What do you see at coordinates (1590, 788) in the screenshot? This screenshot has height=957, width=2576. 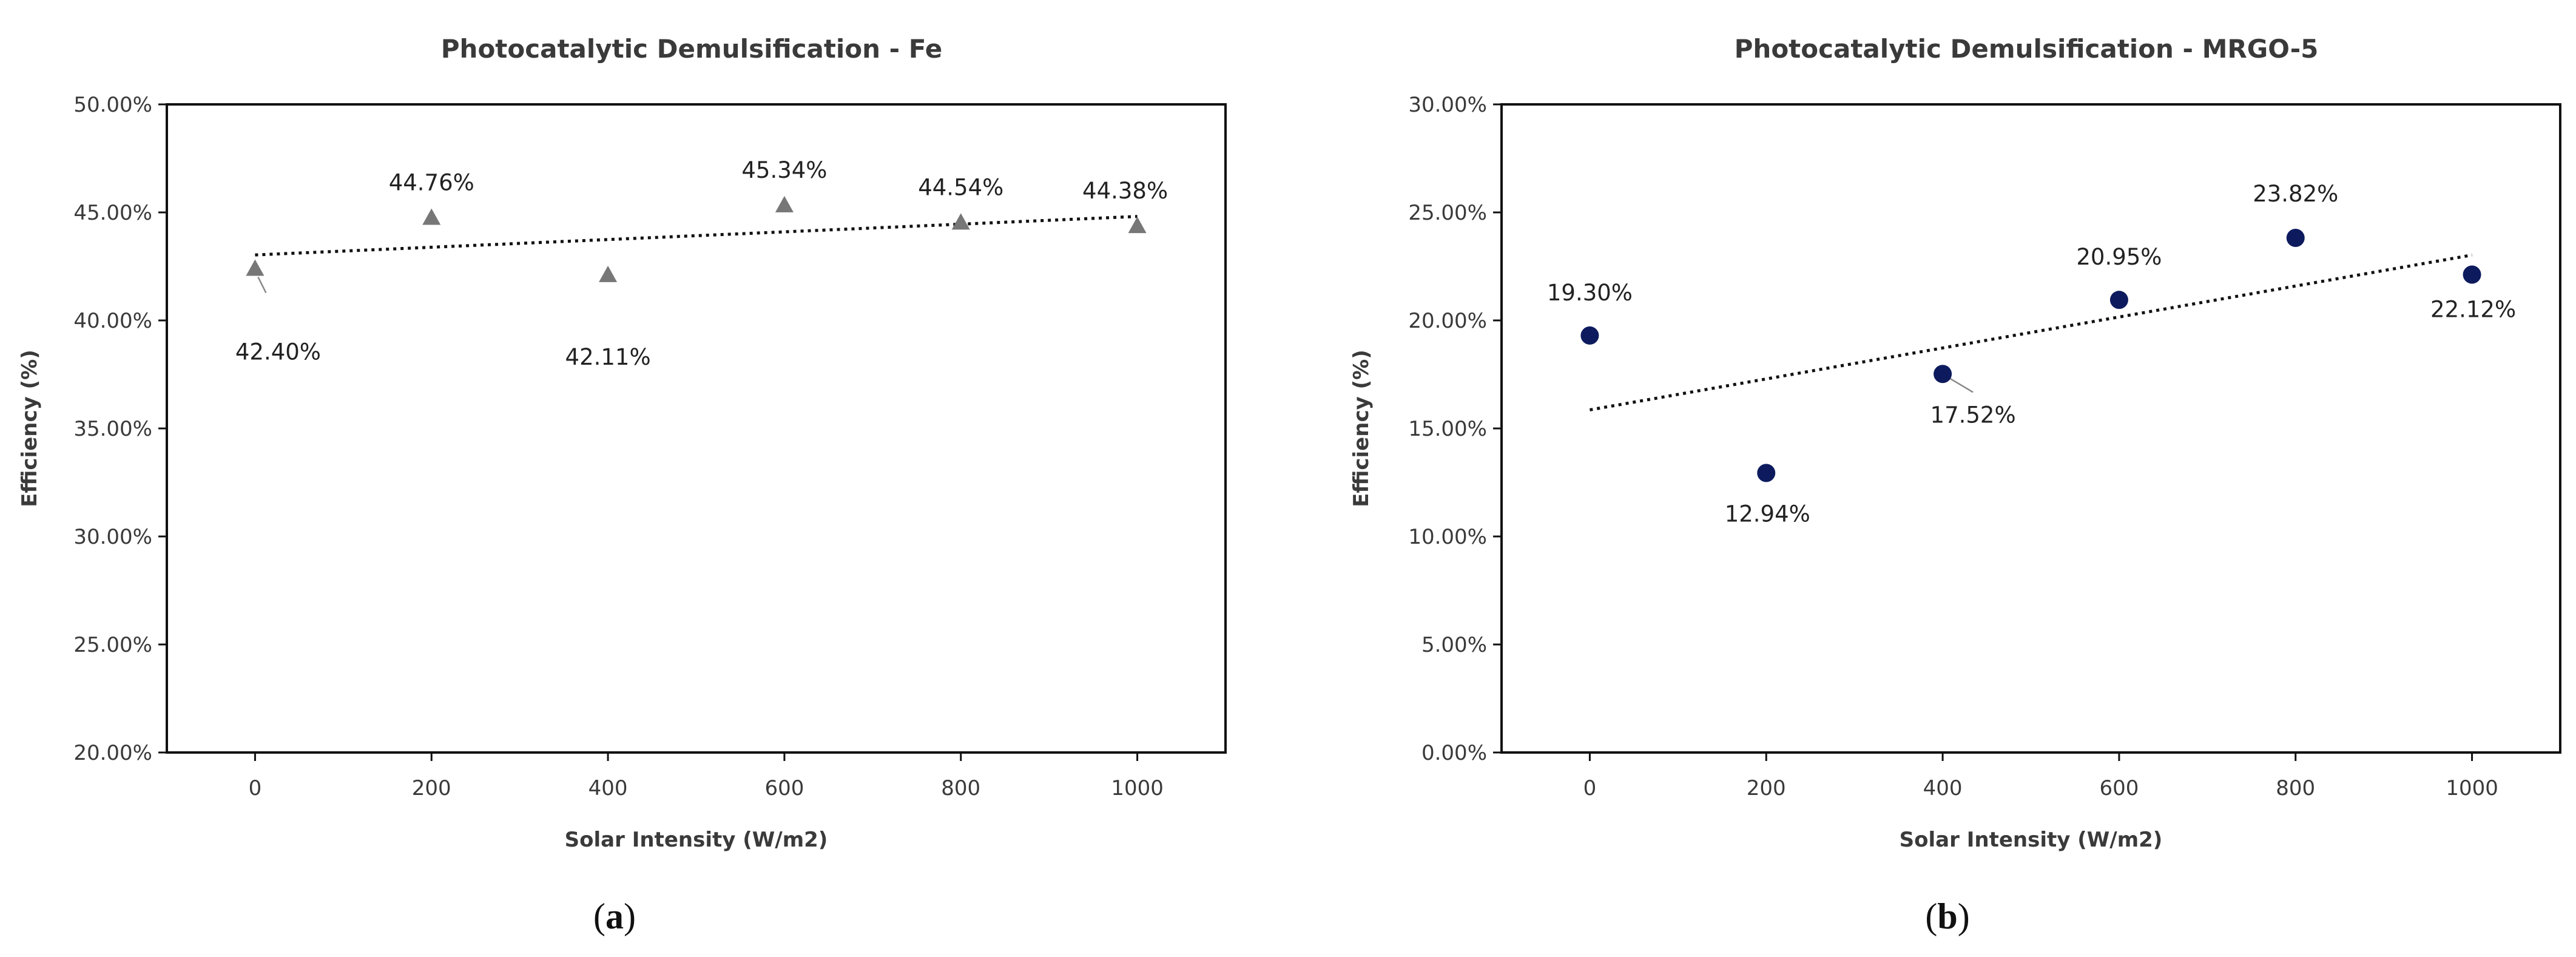 I see `chart-b-x-tick-label: 0` at bounding box center [1590, 788].